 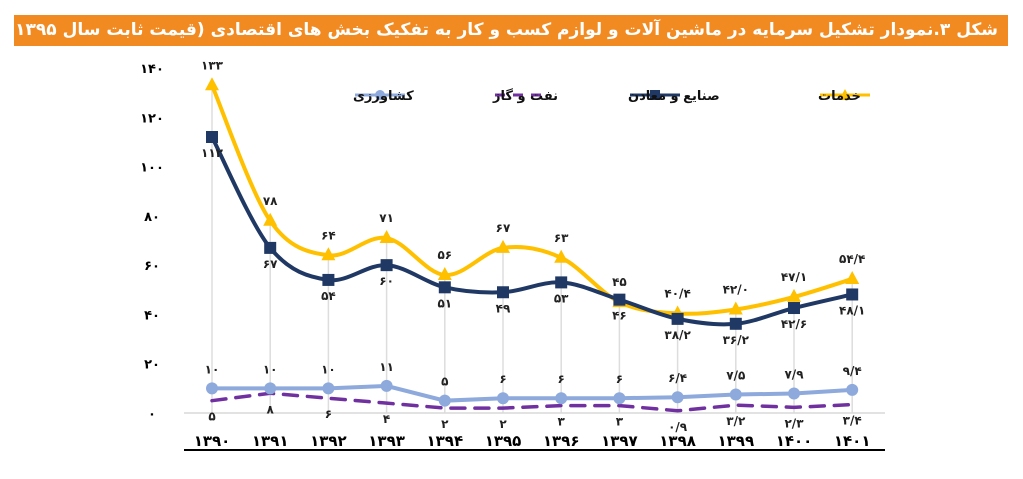 What do you see at coordinates (444, 303) in the screenshot?
I see `series-industry-data-label: ۵۱` at bounding box center [444, 303].